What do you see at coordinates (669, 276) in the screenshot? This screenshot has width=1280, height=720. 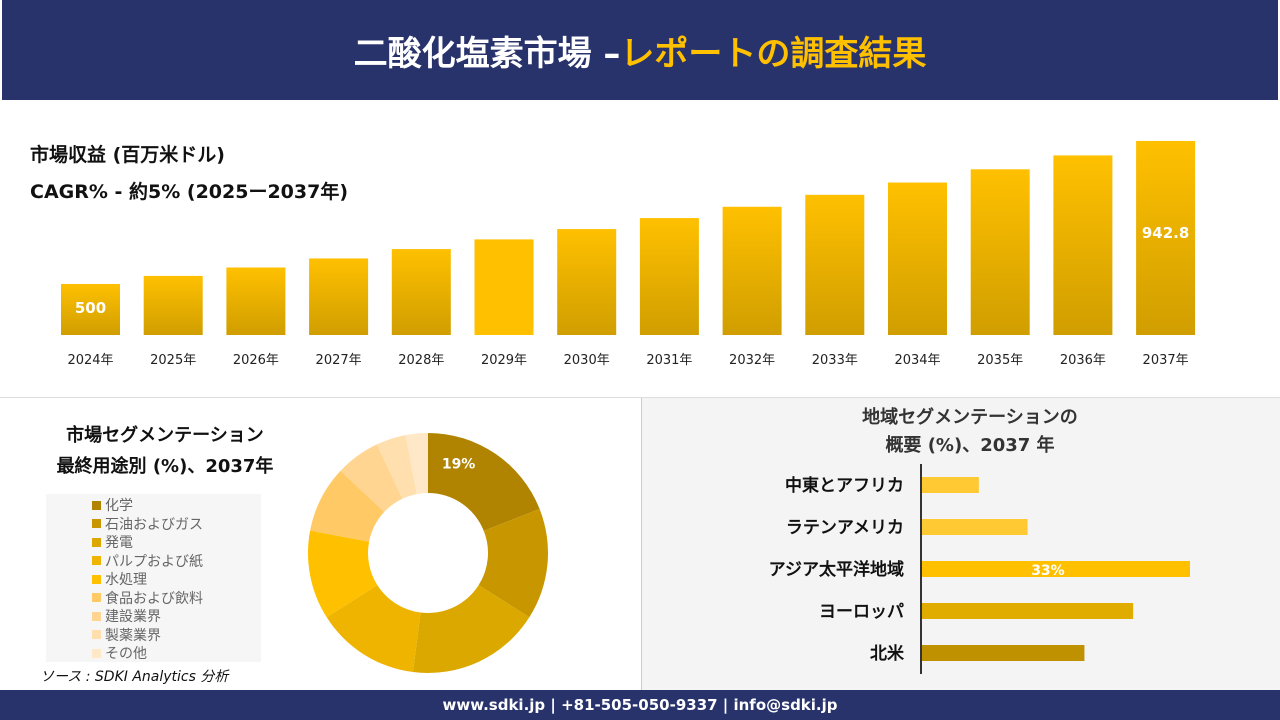 I see `bar-2031年` at bounding box center [669, 276].